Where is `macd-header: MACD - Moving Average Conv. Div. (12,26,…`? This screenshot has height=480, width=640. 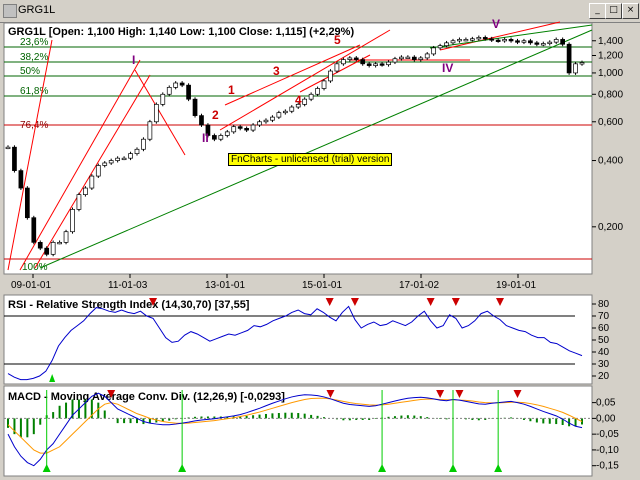
macd-header: MACD - Moving Average Conv. Div. (12,26,… is located at coordinates (146, 397).